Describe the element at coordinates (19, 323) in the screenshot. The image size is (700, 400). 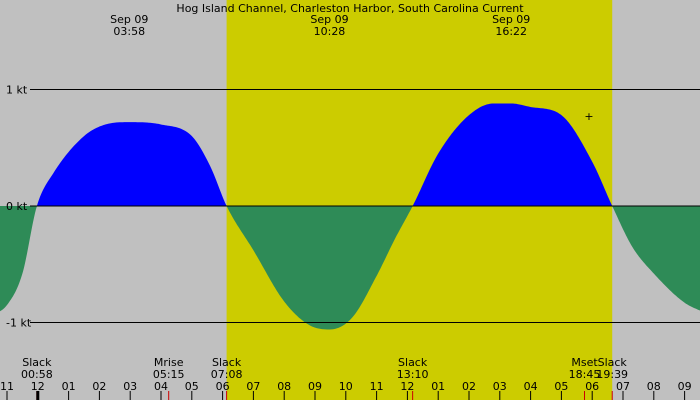
I see `y-tick-label: -1 kt` at that location.